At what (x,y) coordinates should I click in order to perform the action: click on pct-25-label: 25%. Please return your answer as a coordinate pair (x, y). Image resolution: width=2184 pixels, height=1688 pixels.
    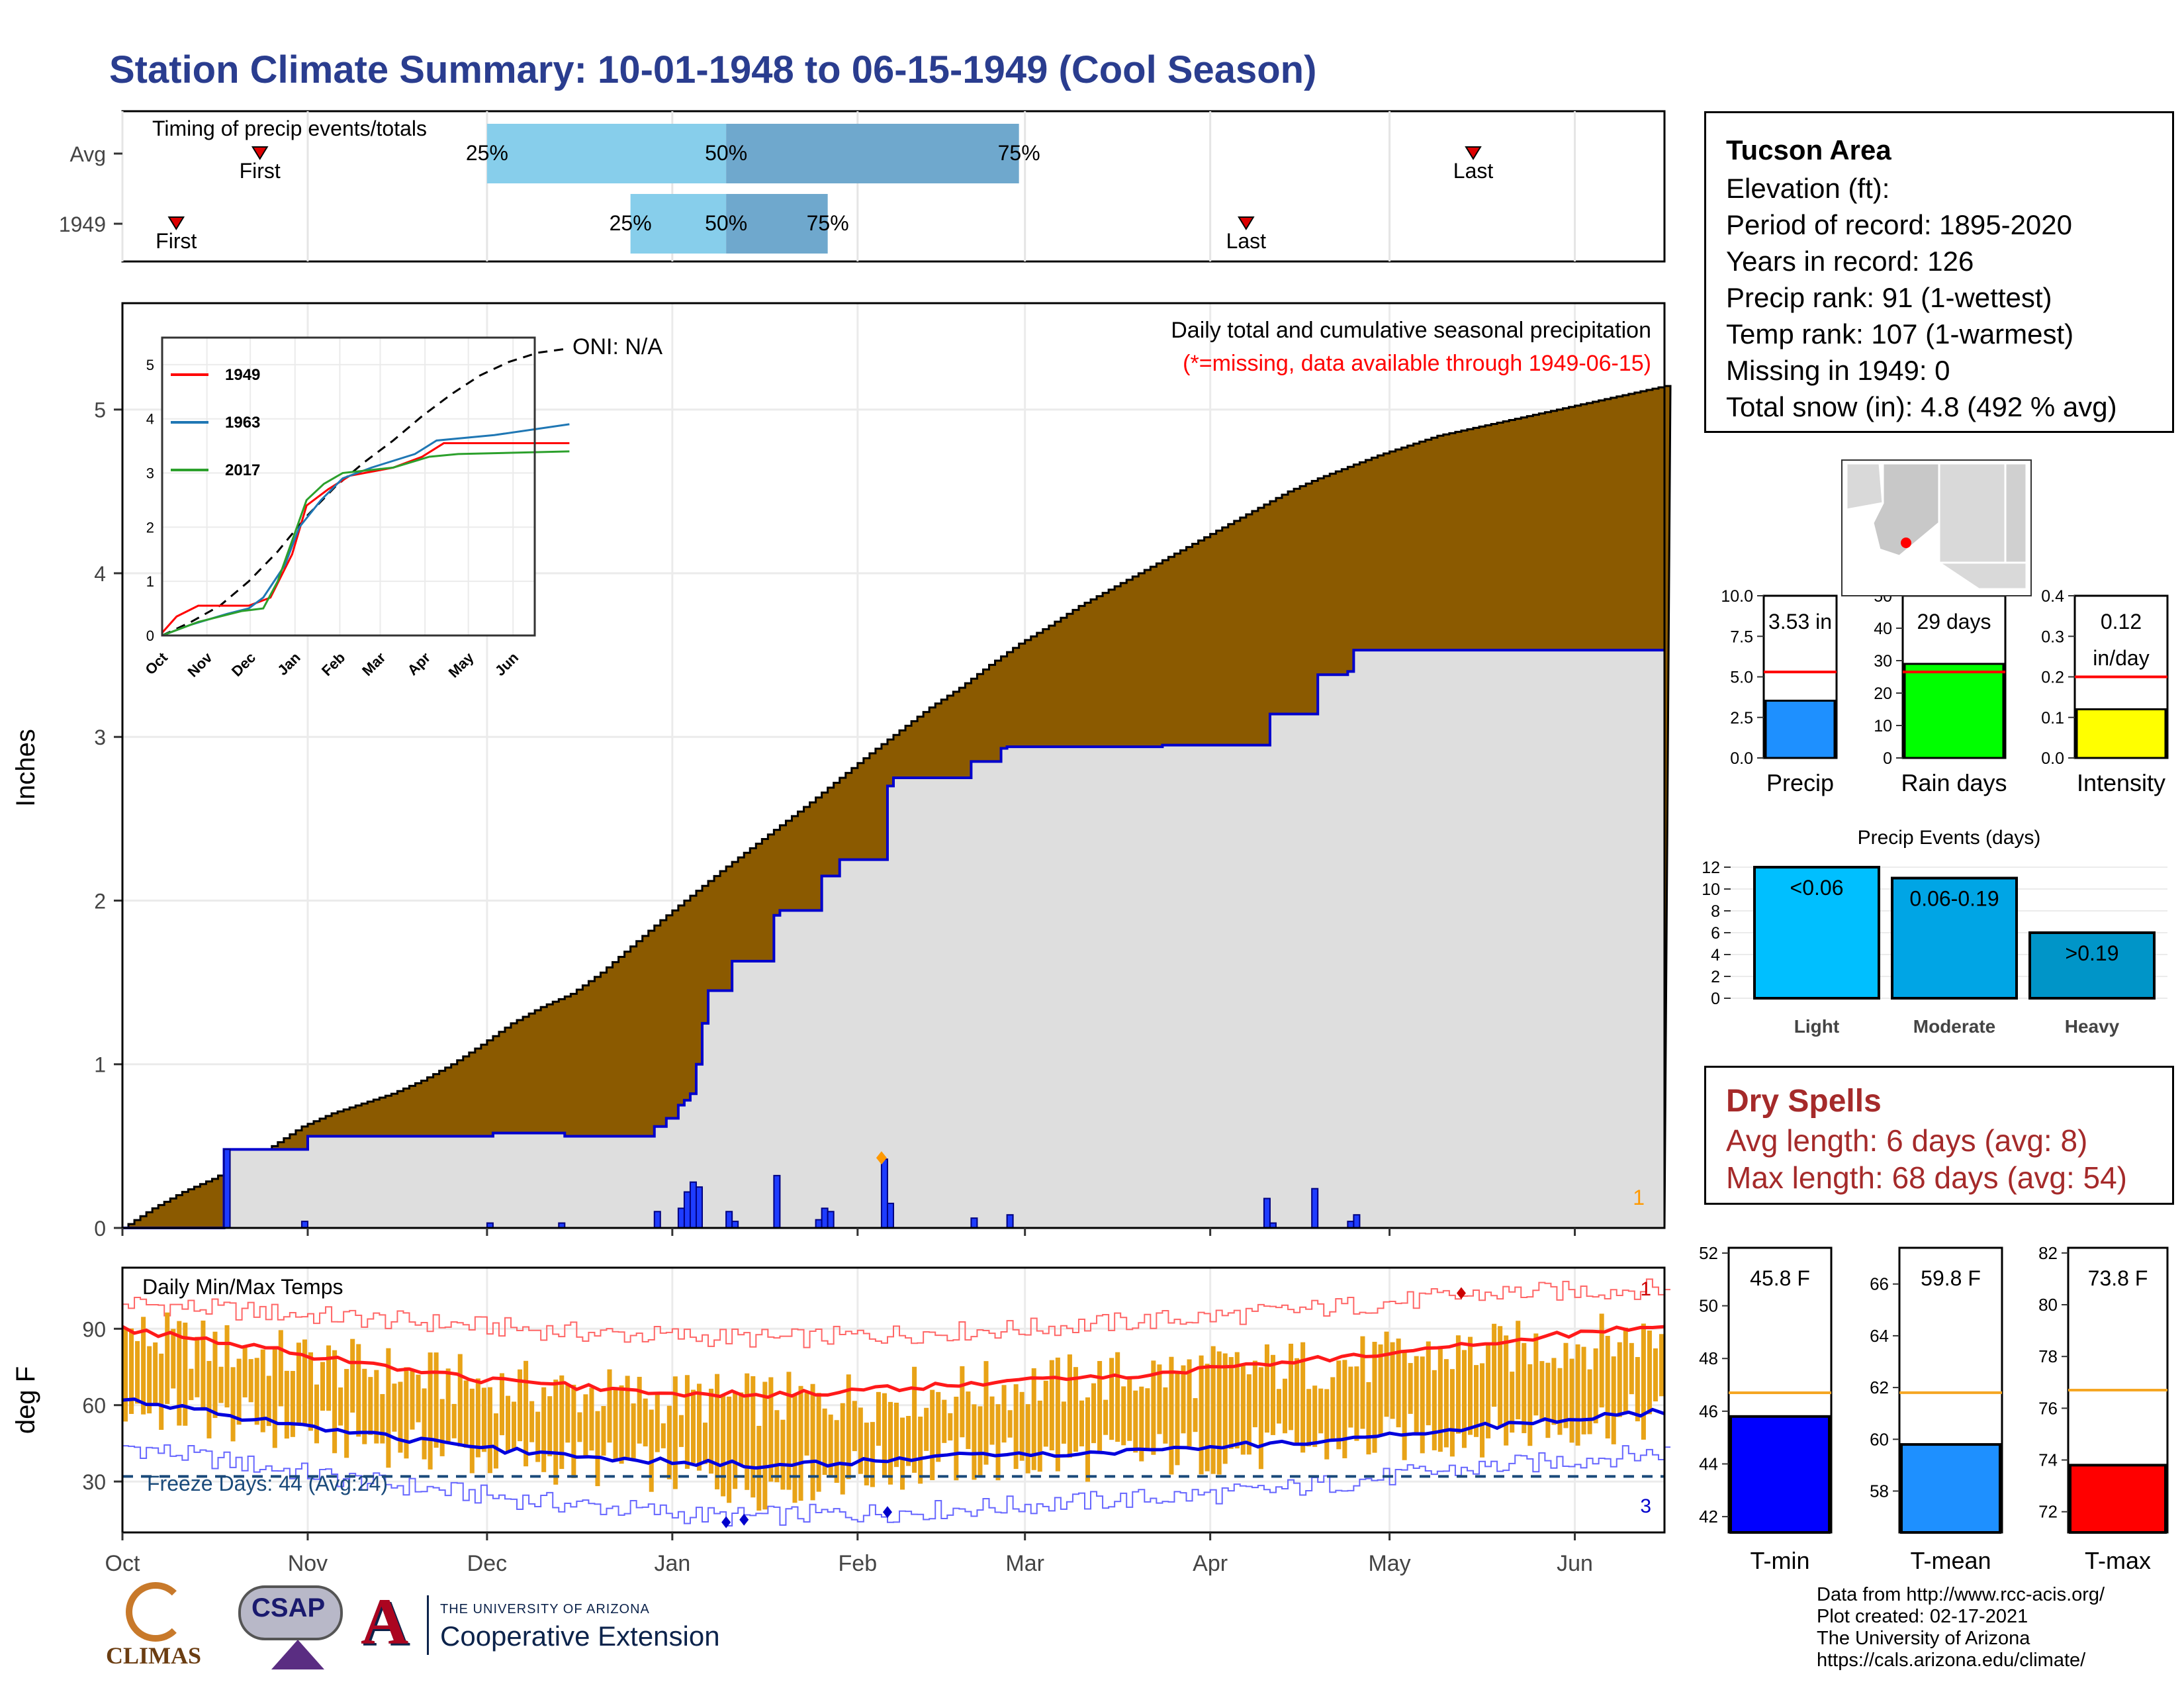
    Looking at the image, I should click on (631, 223).